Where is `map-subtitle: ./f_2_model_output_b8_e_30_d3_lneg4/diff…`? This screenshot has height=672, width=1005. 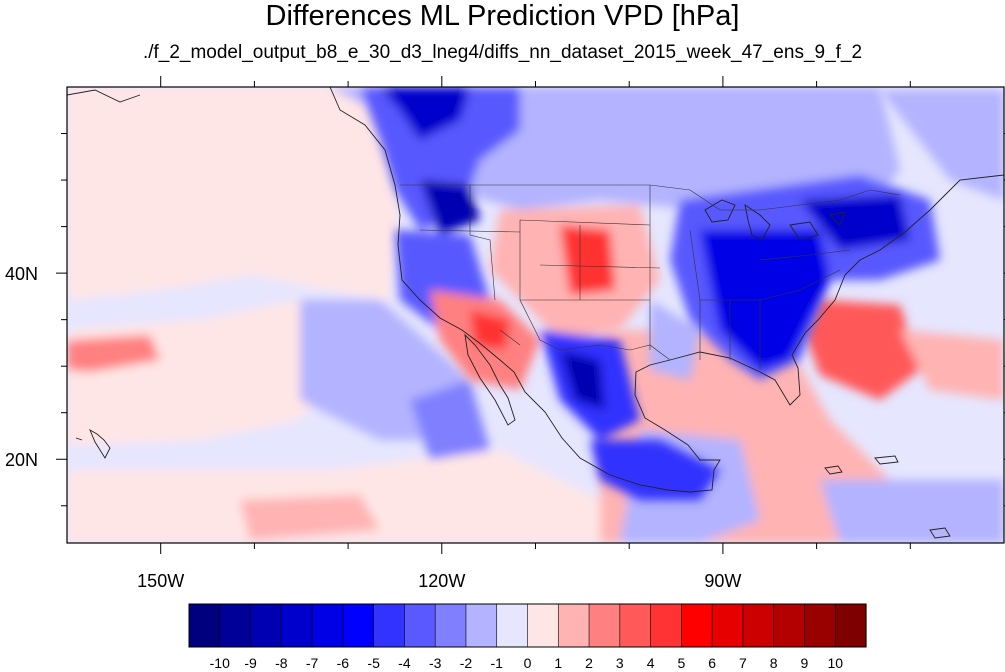 map-subtitle: ./f_2_model_output_b8_e_30_d3_lneg4/diff… is located at coordinates (502, 52).